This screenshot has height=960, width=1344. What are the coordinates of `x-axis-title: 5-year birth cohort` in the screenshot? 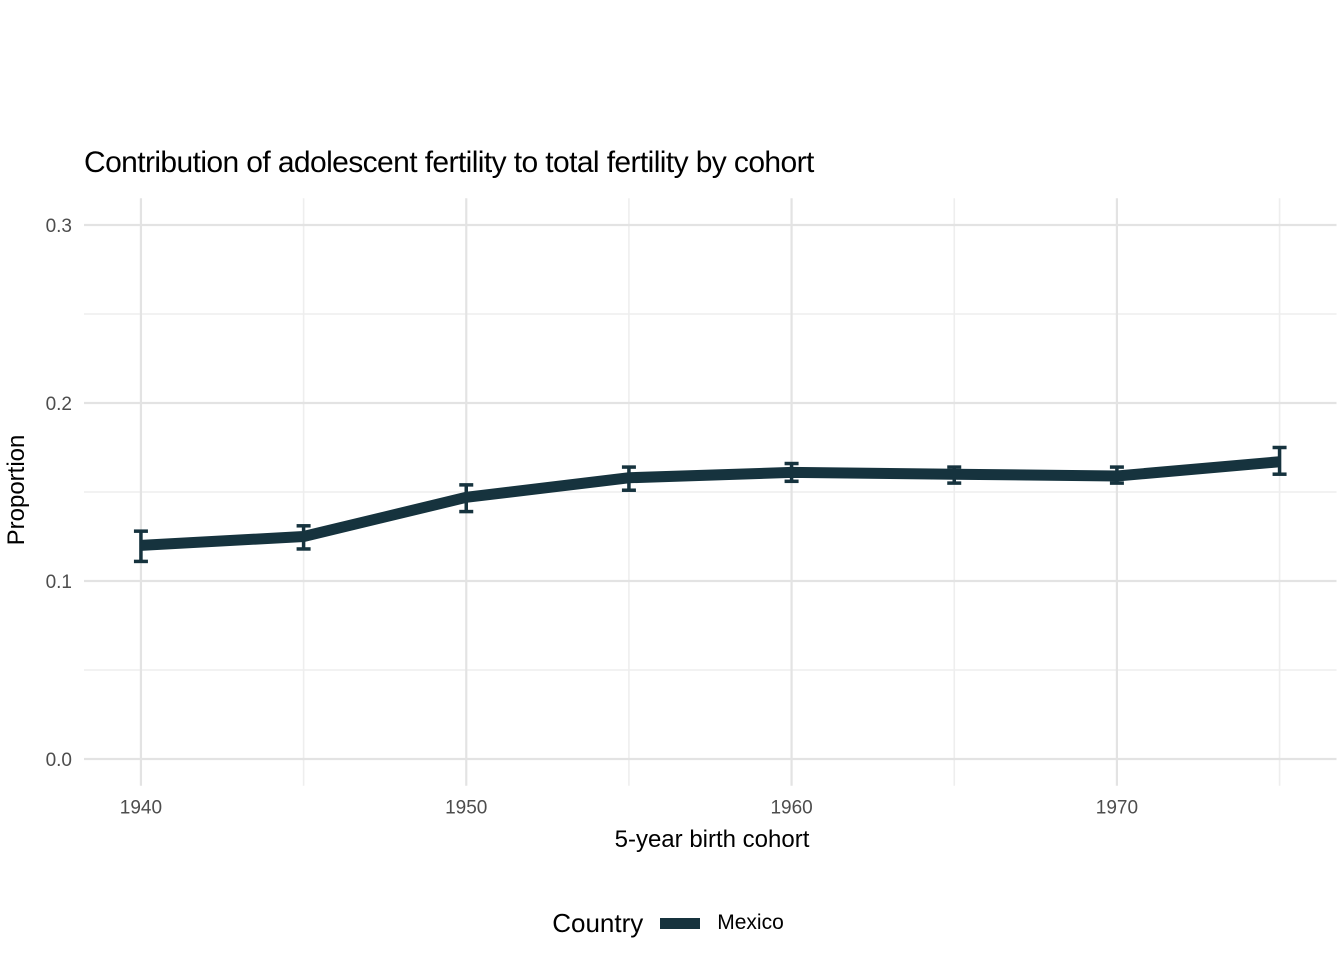 It's located at (712, 839).